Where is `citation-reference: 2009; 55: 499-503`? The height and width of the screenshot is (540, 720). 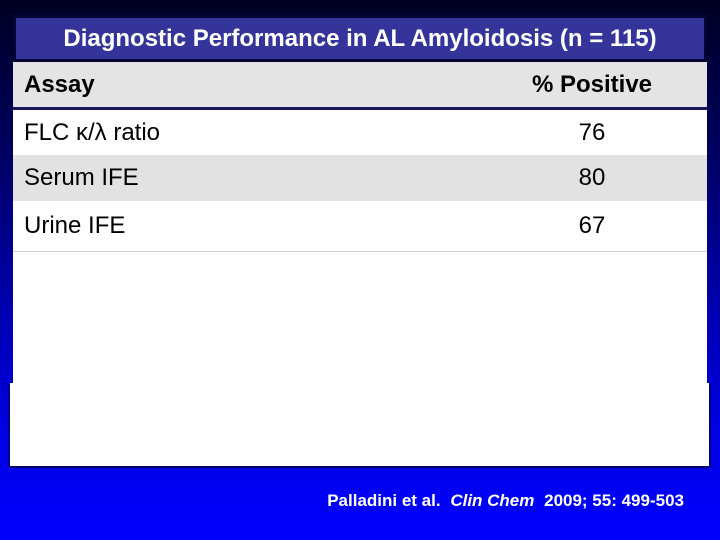
citation-reference: 2009; 55: 499-503 is located at coordinates (614, 500).